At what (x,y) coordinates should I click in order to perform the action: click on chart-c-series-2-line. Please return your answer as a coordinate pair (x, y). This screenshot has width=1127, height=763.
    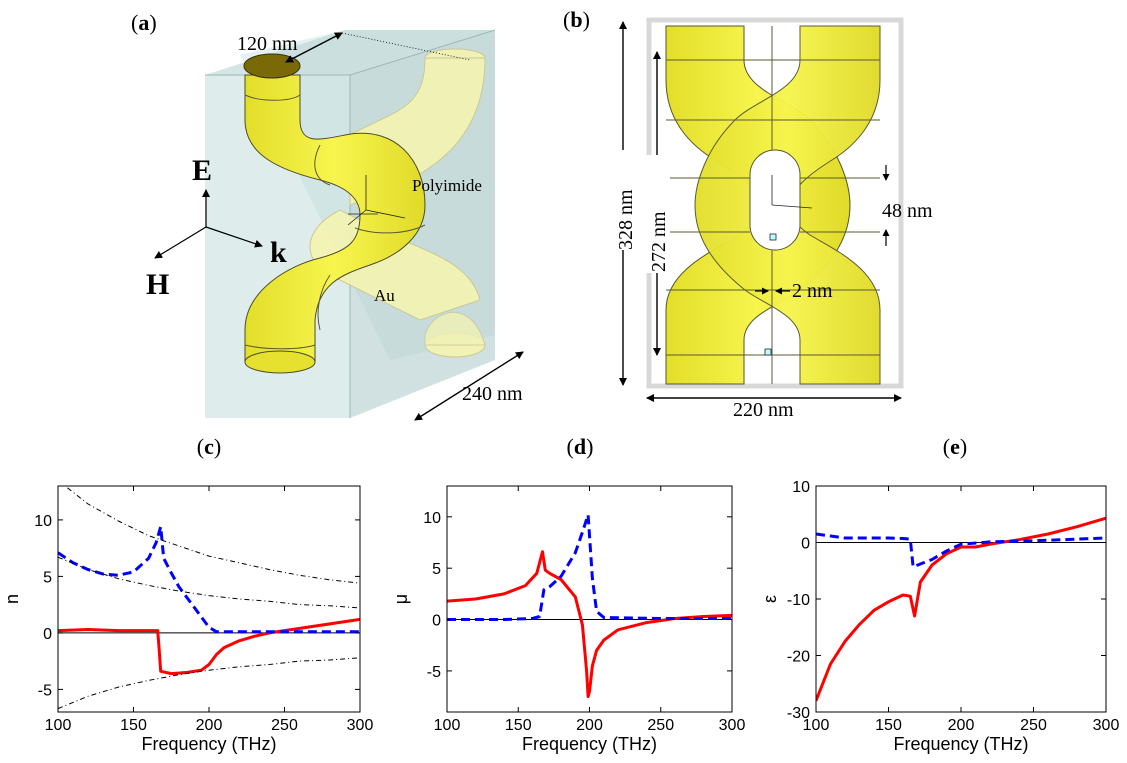
    Looking at the image, I should click on (209, 531).